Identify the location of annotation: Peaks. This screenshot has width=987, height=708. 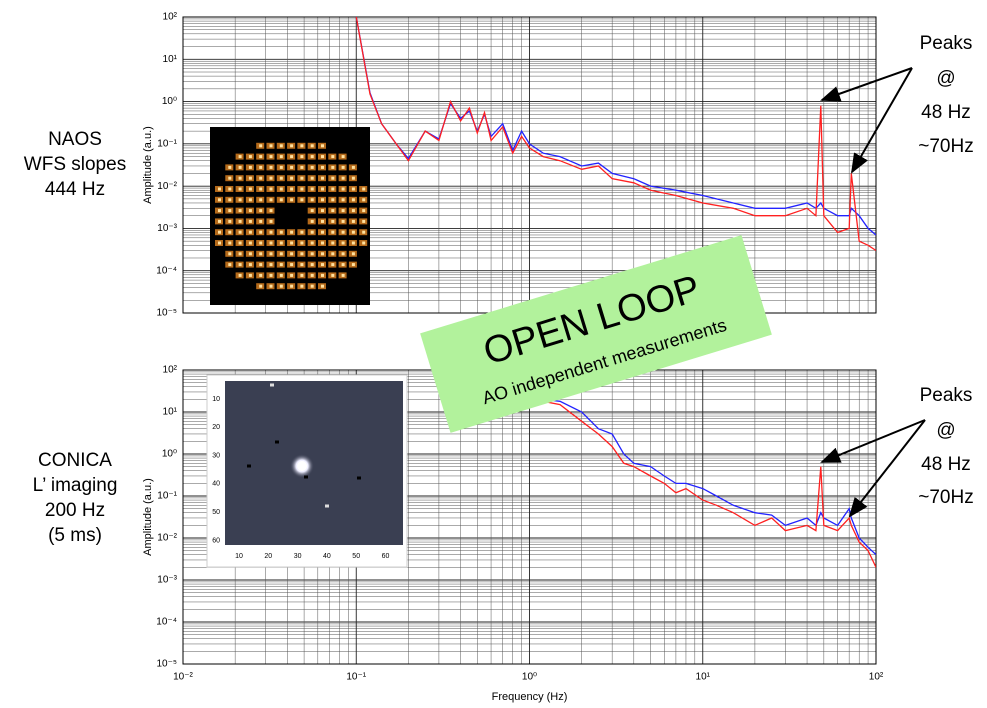
(946, 43).